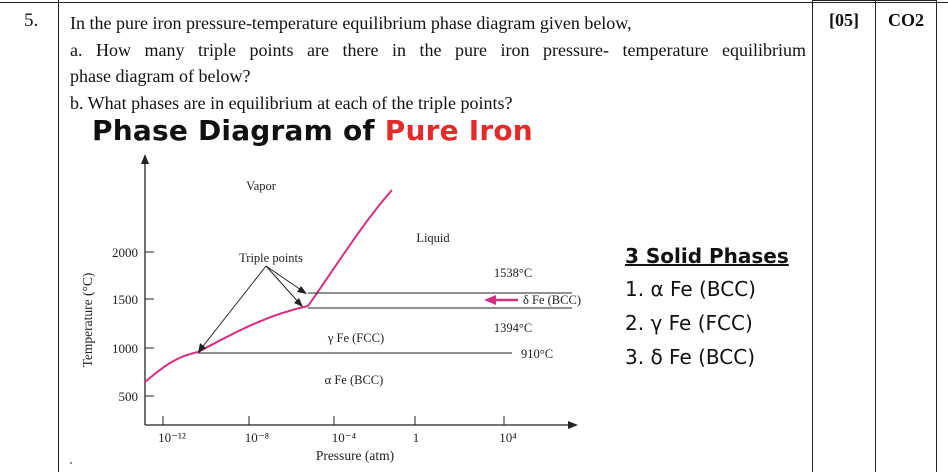  Describe the element at coordinates (257, 437) in the screenshot. I see `x-tick-label: 10⁻⁸` at that location.